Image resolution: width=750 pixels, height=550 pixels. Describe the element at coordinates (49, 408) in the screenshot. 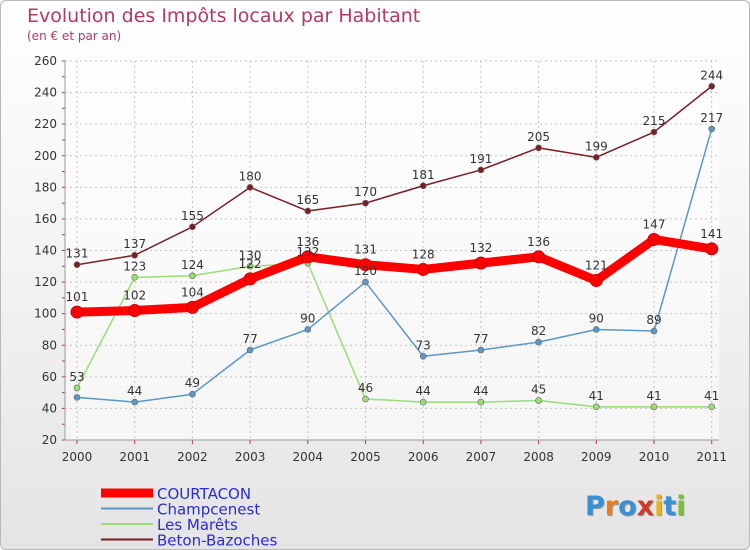

I see `y-tick-label: 40` at that location.